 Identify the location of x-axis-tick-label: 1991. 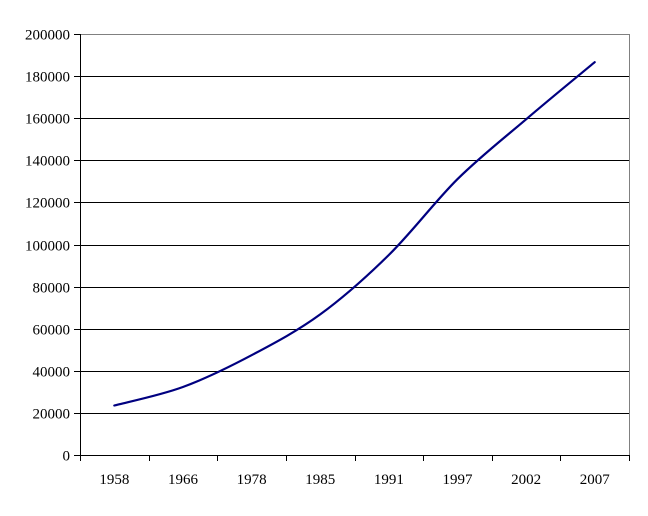
(389, 480).